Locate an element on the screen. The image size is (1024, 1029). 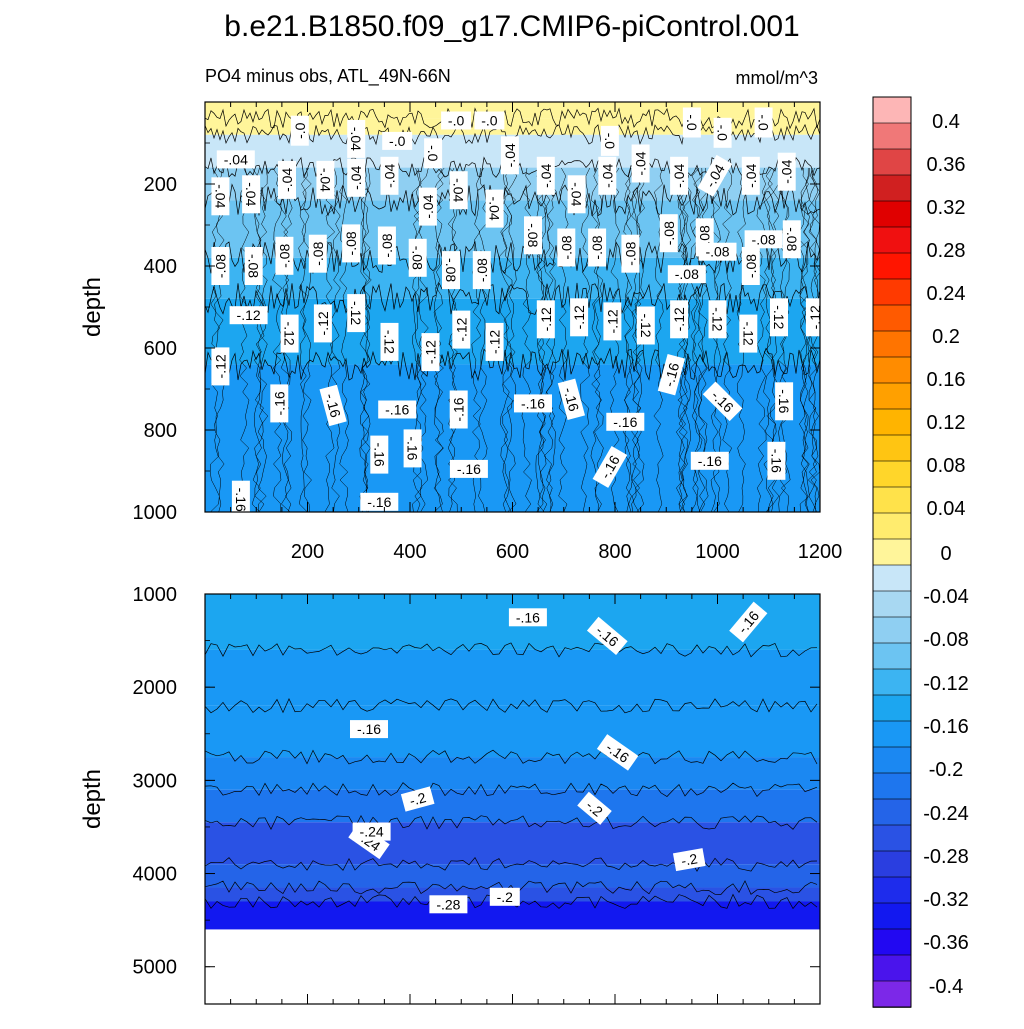
x-tick-label: 400 is located at coordinates (409, 552).